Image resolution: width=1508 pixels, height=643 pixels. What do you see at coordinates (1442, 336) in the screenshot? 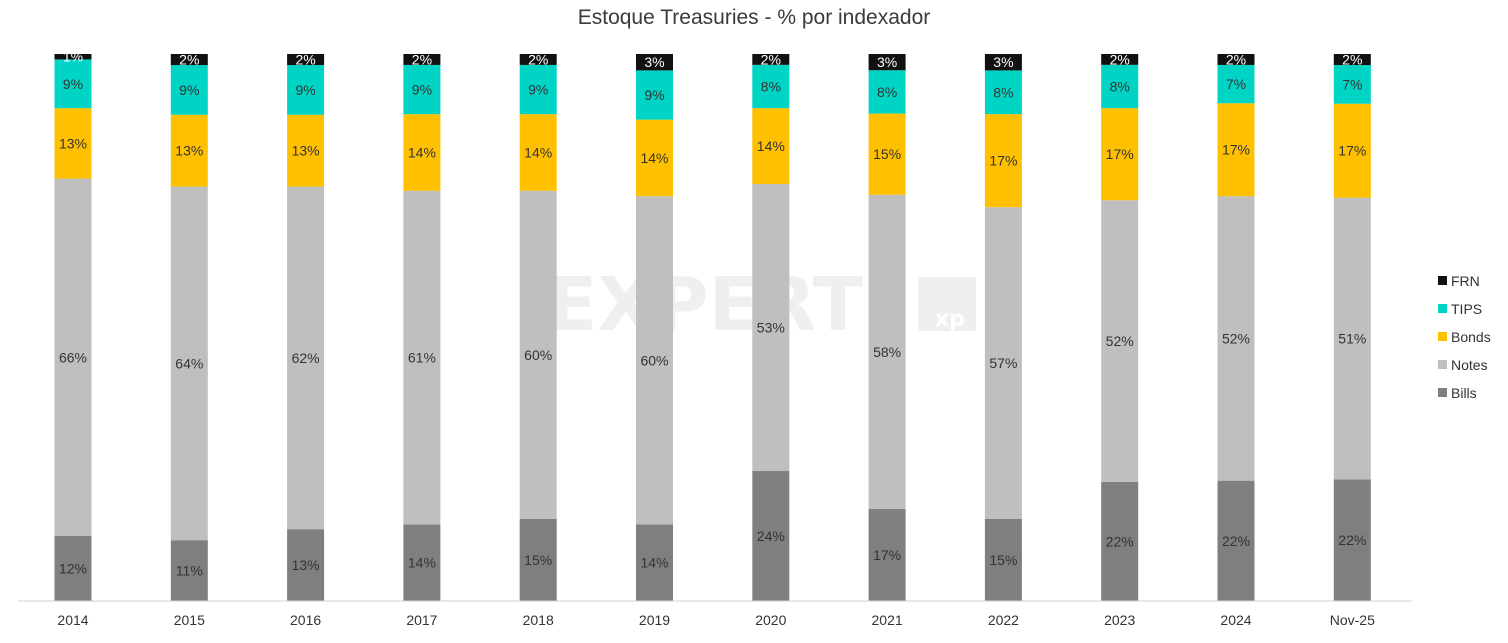
I see `legend-swatch-bonds` at bounding box center [1442, 336].